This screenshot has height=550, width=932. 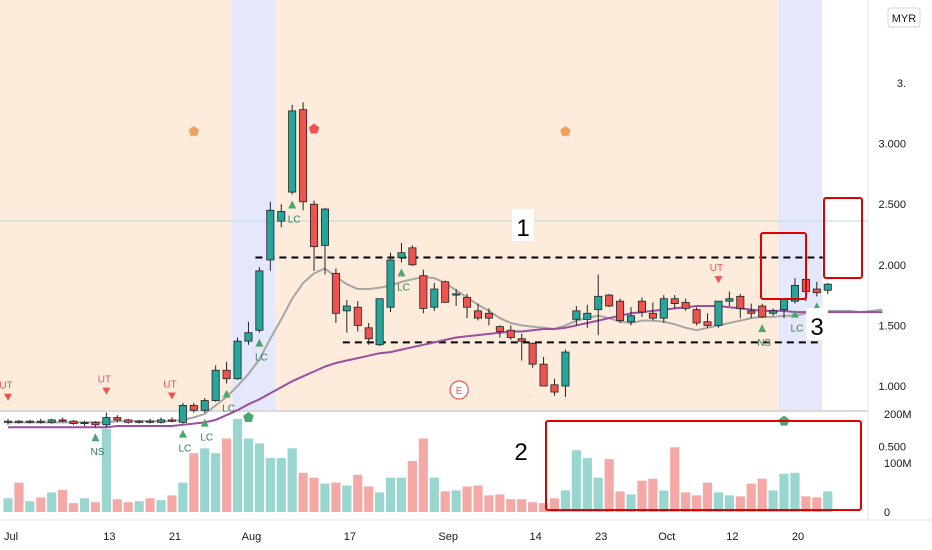 I want to click on signal-label: LC, so click(x=261, y=358).